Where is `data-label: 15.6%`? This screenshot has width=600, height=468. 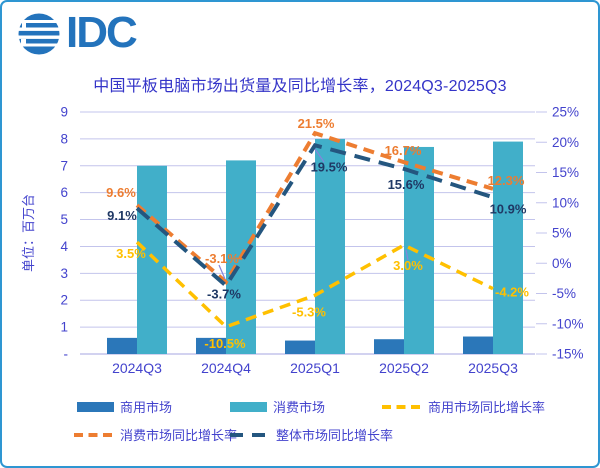 data-label: 15.6% is located at coordinates (406, 184).